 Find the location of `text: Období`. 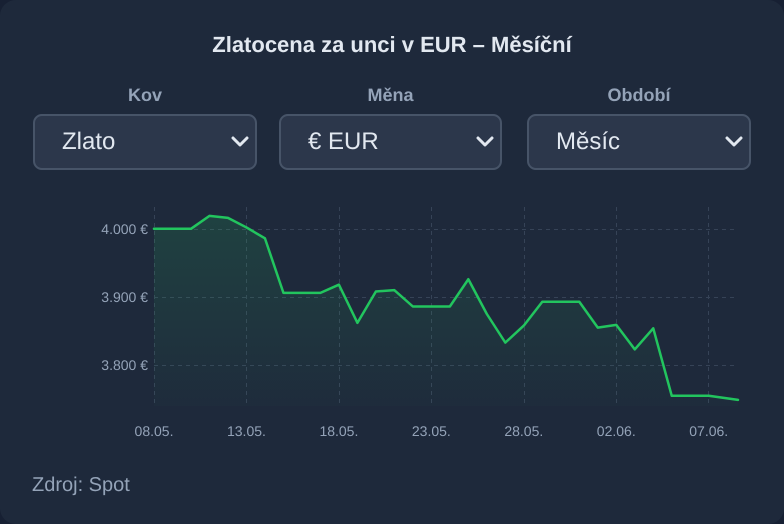

text: Období is located at coordinates (639, 95).